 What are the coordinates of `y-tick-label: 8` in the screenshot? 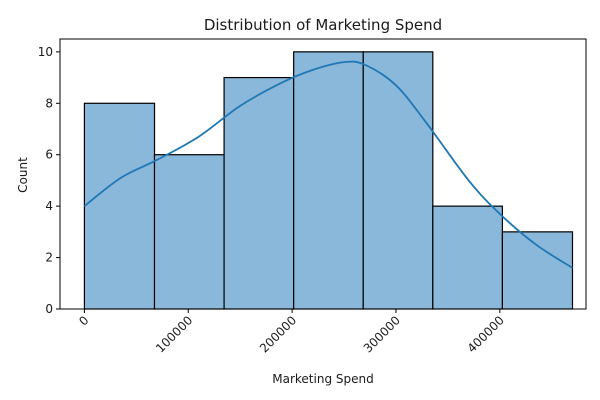 It's located at (49, 103).